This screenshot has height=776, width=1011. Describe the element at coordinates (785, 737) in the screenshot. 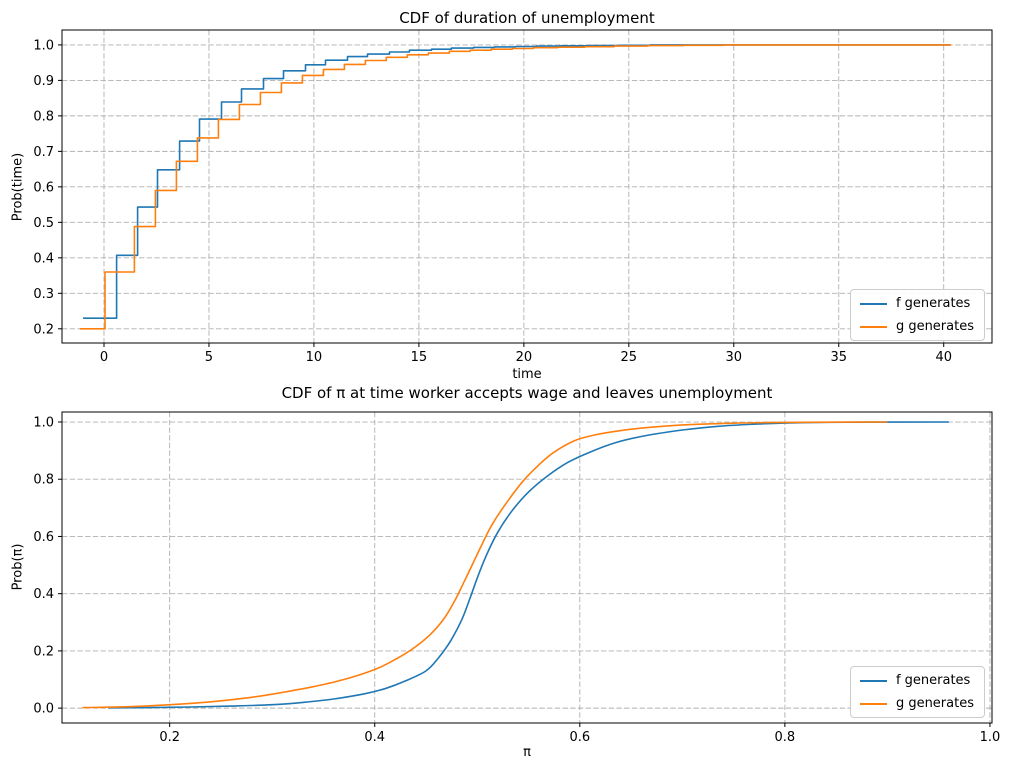

I see `x-tick-label: 0.8` at that location.